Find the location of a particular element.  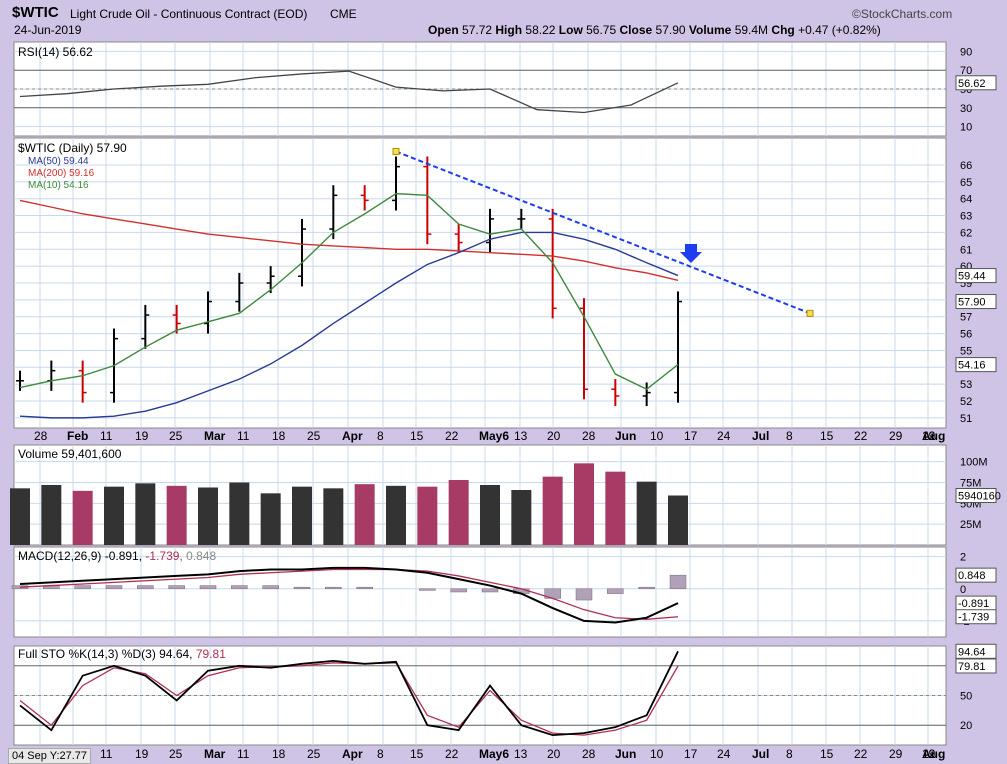

x-tick-label: 15 is located at coordinates (417, 436).